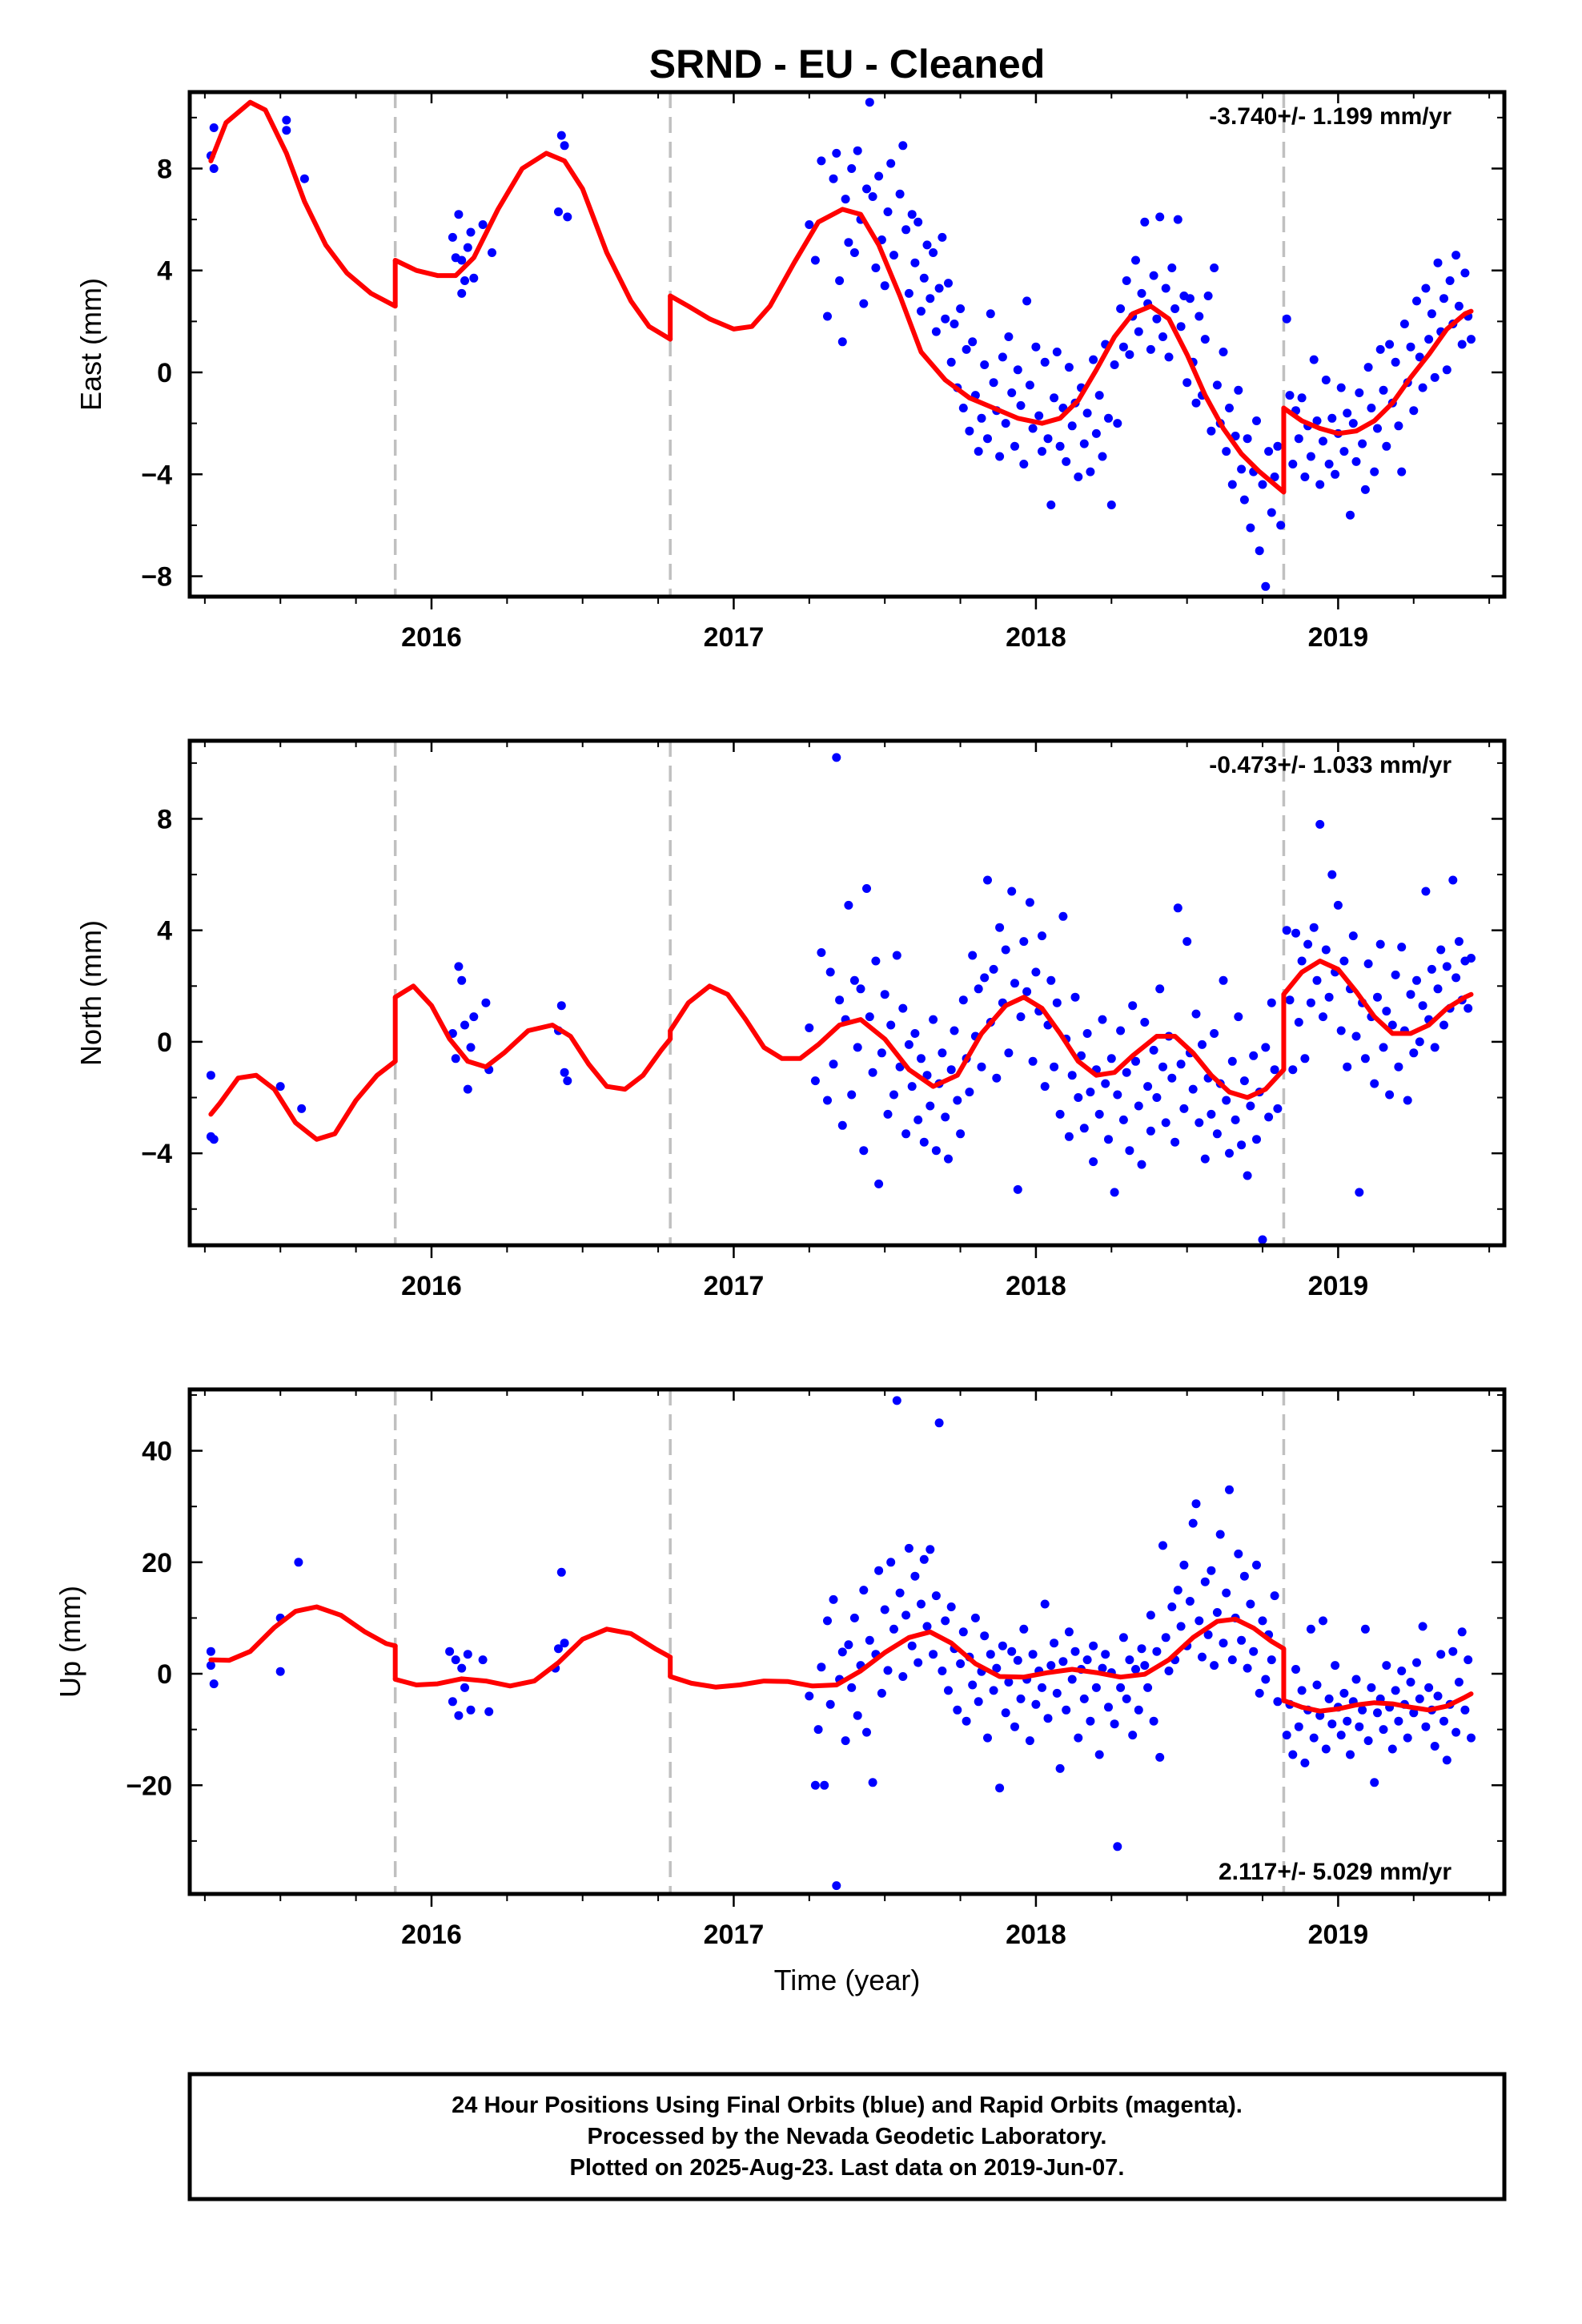 The image size is (1582, 2324). Describe the element at coordinates (70, 1642) in the screenshot. I see `up-y-axis-label: Up (mm)` at that location.